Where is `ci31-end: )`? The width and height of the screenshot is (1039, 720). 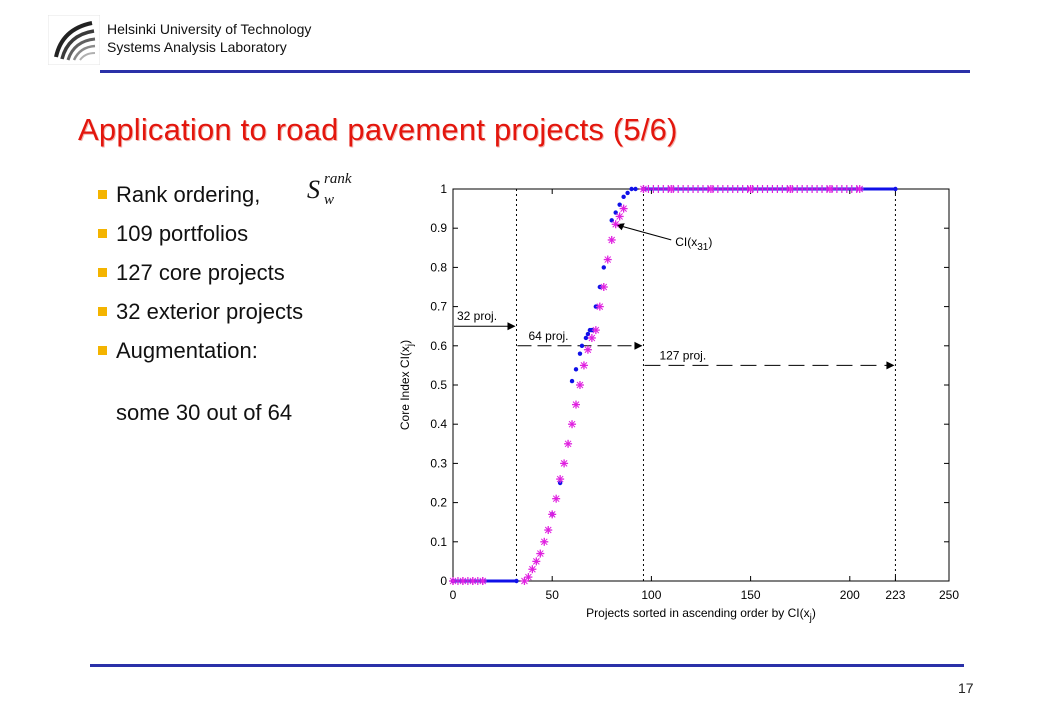 ci31-end: ) is located at coordinates (710, 242).